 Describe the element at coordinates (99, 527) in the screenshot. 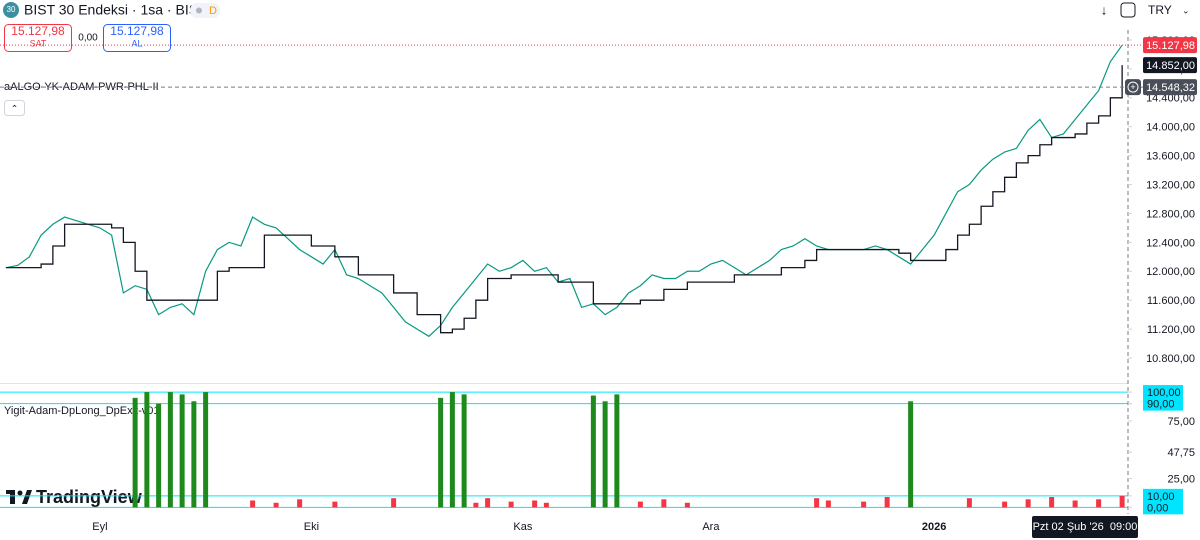

I see `x-tick-label: Eyl` at that location.